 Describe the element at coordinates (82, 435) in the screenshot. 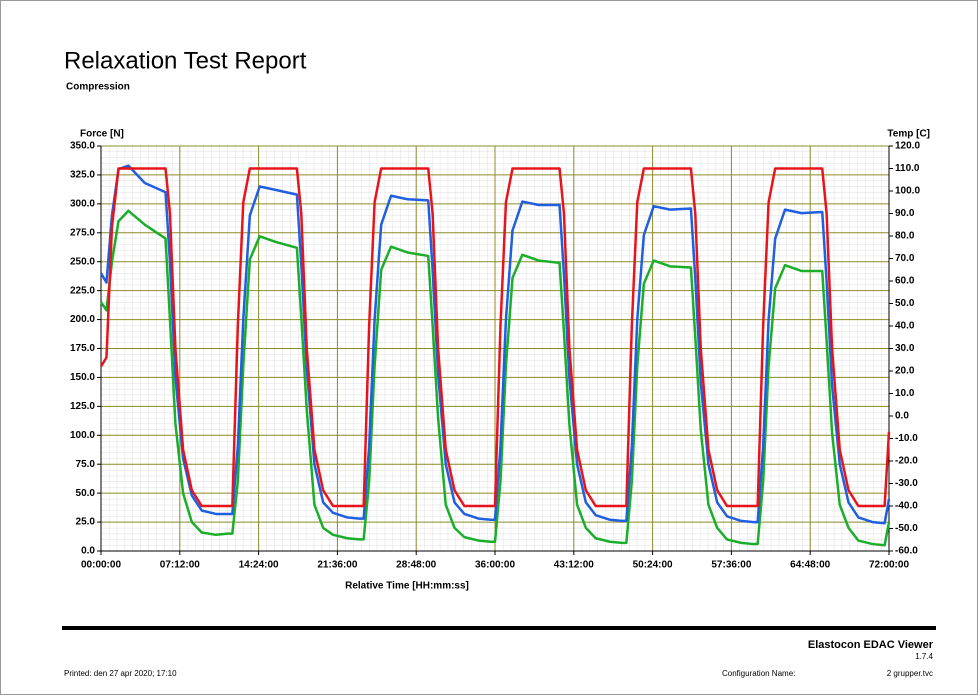

I see `y-tick-label: 100.0` at that location.